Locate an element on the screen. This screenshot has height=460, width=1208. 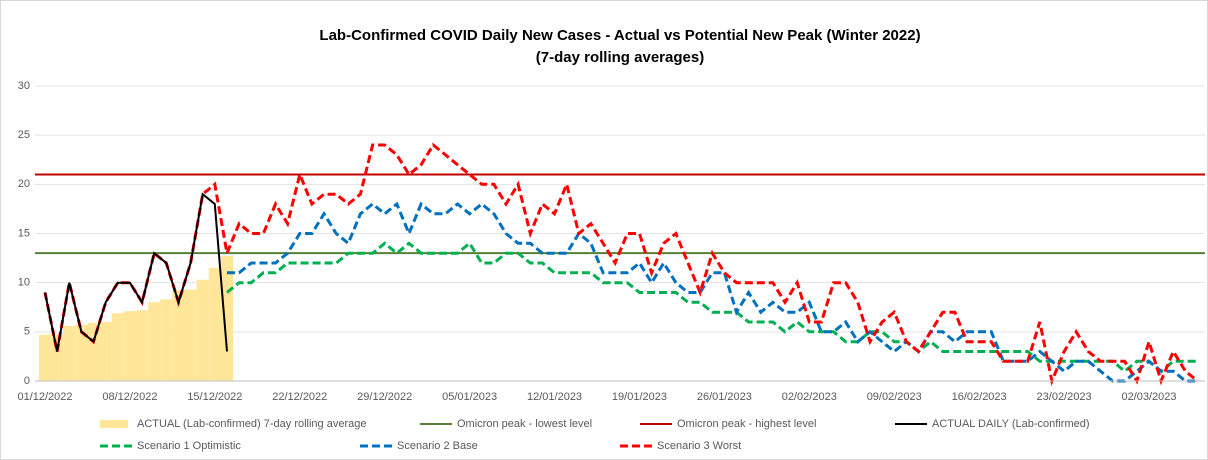
x-tick-label: 22/12/2022 is located at coordinates (299, 397).